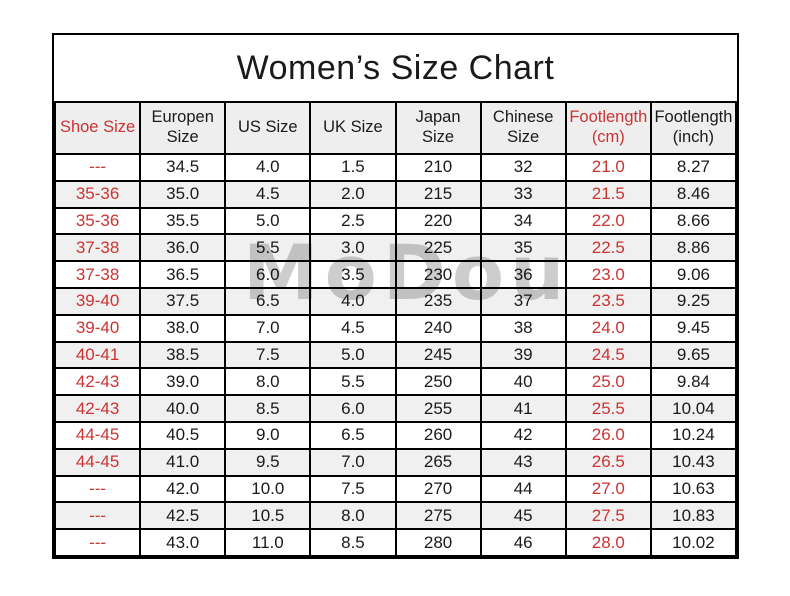 The height and width of the screenshot is (596, 790). What do you see at coordinates (353, 167) in the screenshot?
I see `table-cell: 1.5` at bounding box center [353, 167].